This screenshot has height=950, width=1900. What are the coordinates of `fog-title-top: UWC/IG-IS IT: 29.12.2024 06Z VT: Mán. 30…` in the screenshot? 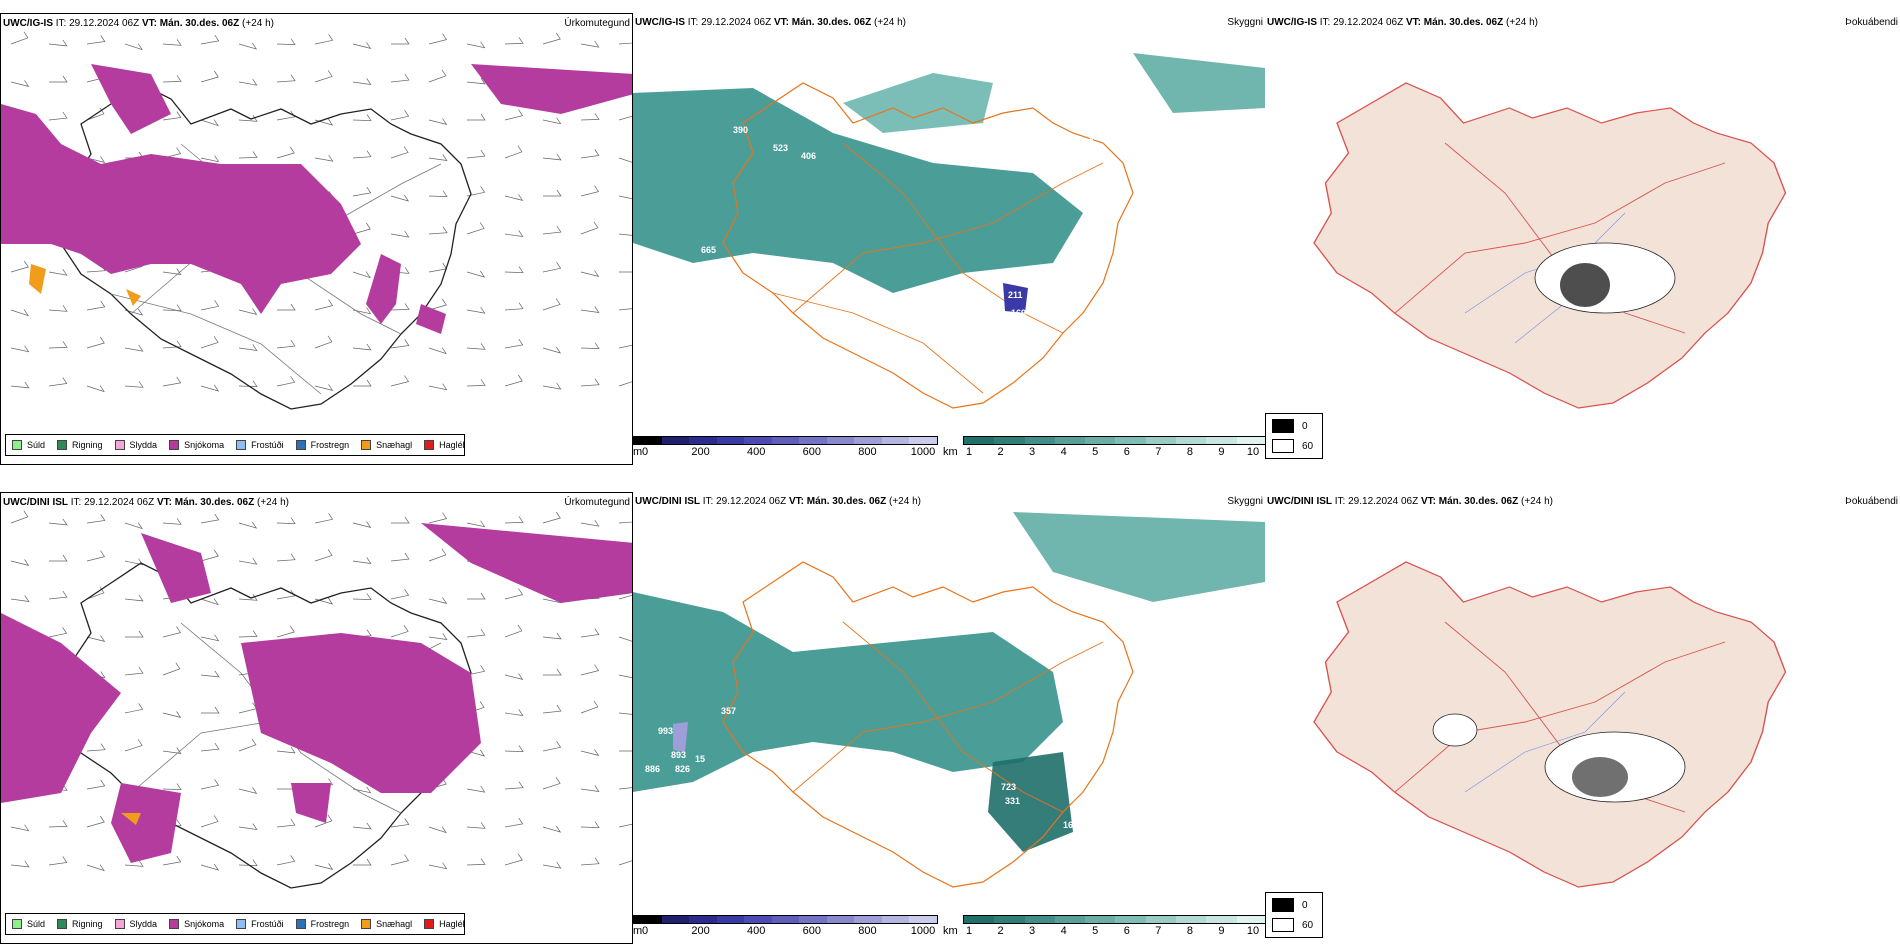 It's located at (1402, 22).